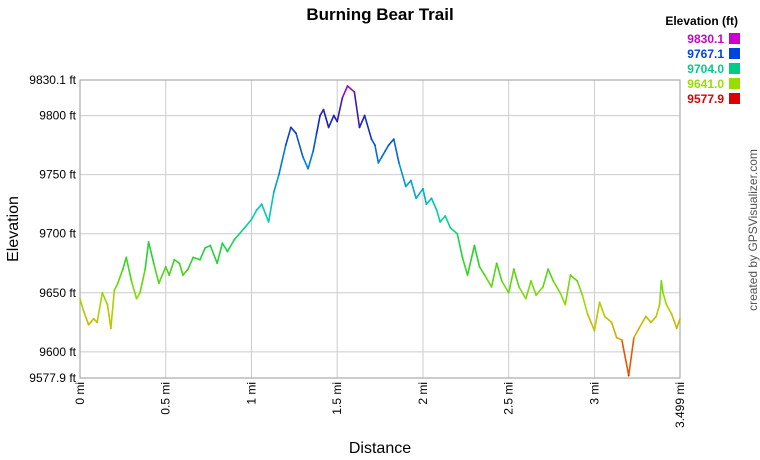  What do you see at coordinates (380, 448) in the screenshot?
I see `x-axis-label: Distance` at bounding box center [380, 448].